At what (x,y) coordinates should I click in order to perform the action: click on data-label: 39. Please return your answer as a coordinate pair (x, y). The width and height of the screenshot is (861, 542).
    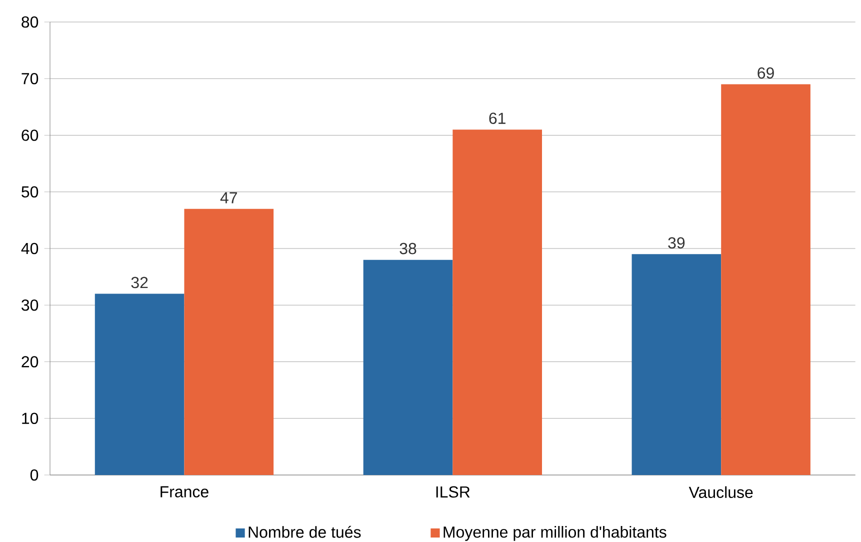
    Looking at the image, I should click on (676, 243).